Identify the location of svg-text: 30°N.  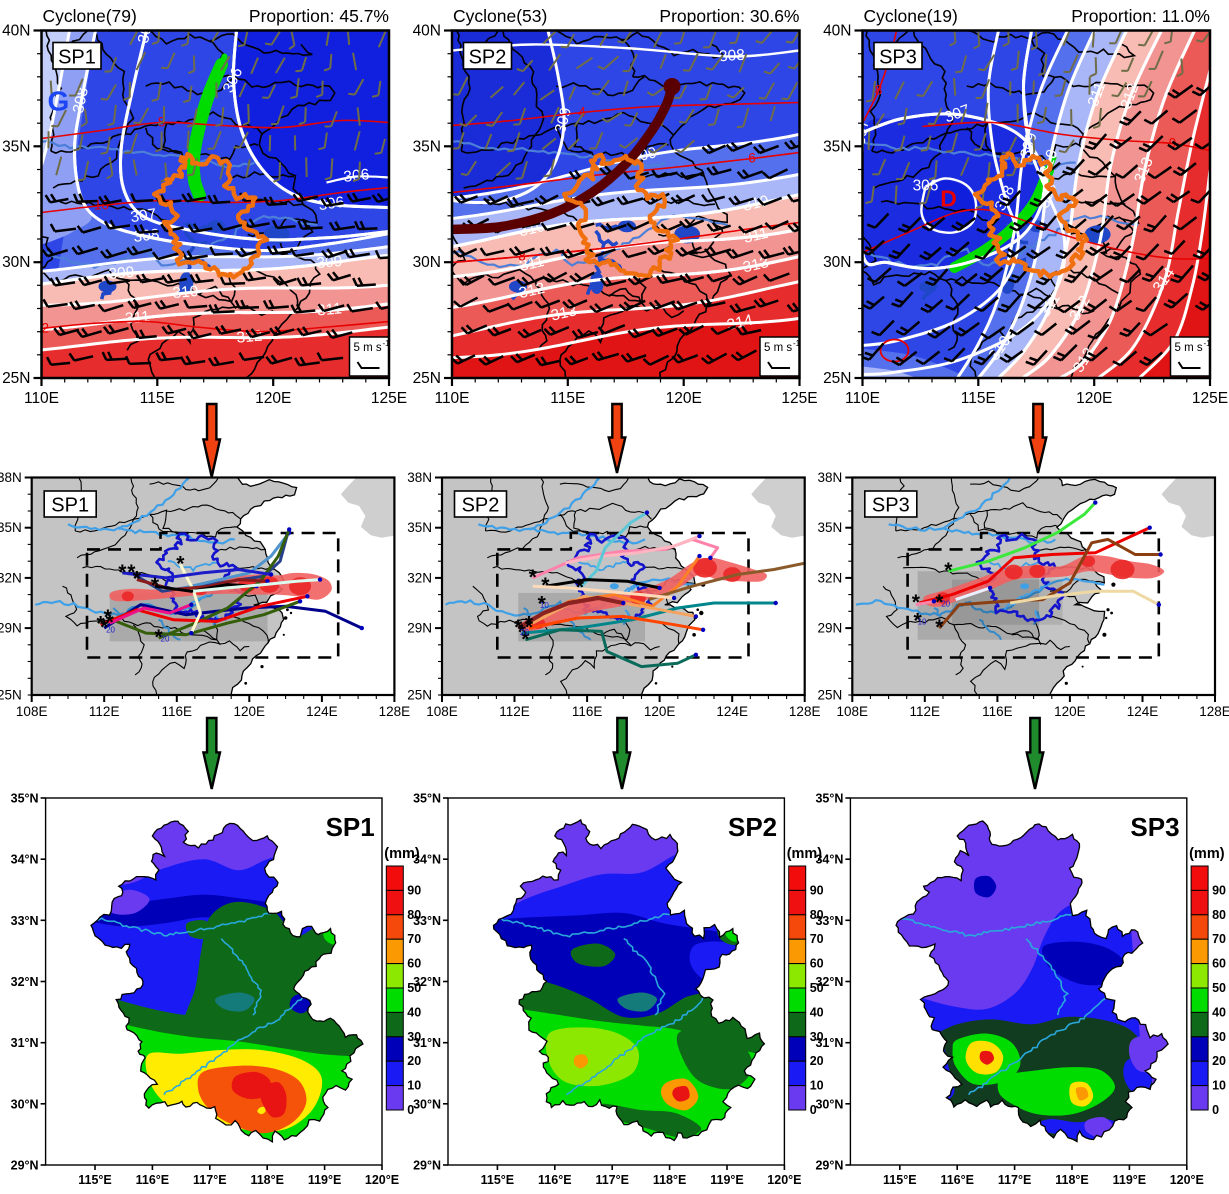
(25, 1104).